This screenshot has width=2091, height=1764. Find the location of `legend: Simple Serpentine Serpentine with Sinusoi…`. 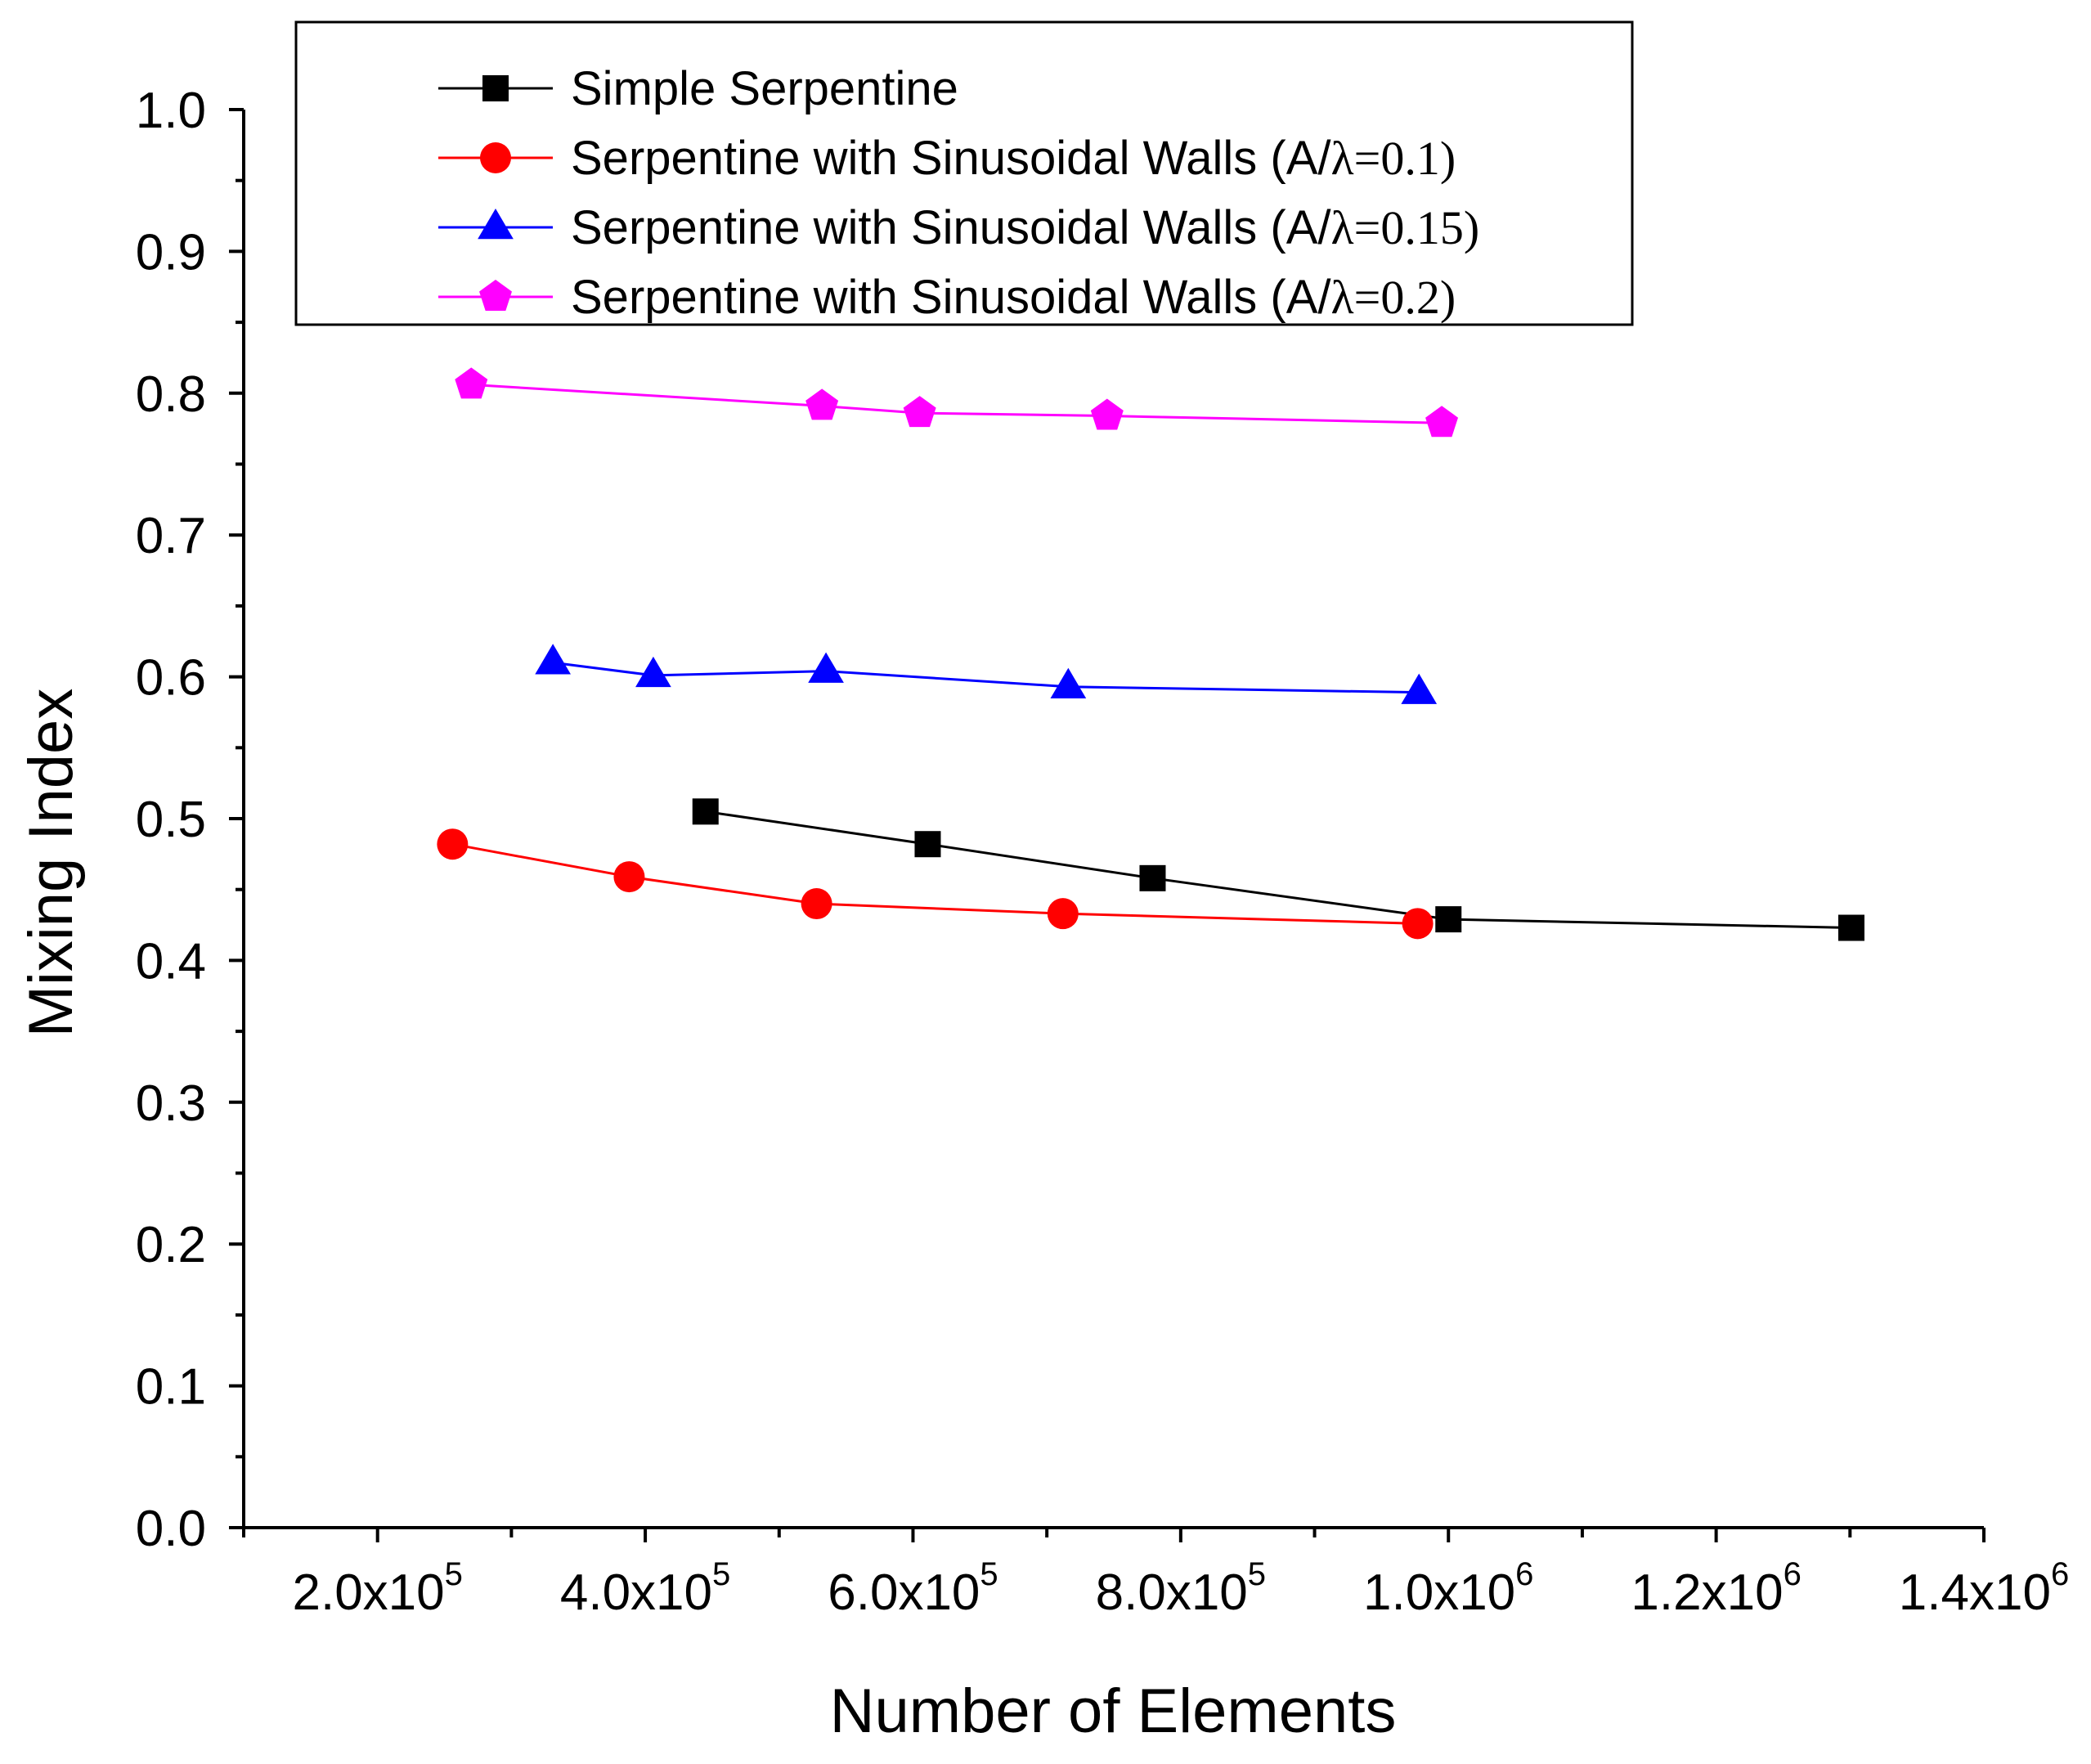

legend: Simple Serpentine Serpentine with Sinusoi… is located at coordinates (964, 173).